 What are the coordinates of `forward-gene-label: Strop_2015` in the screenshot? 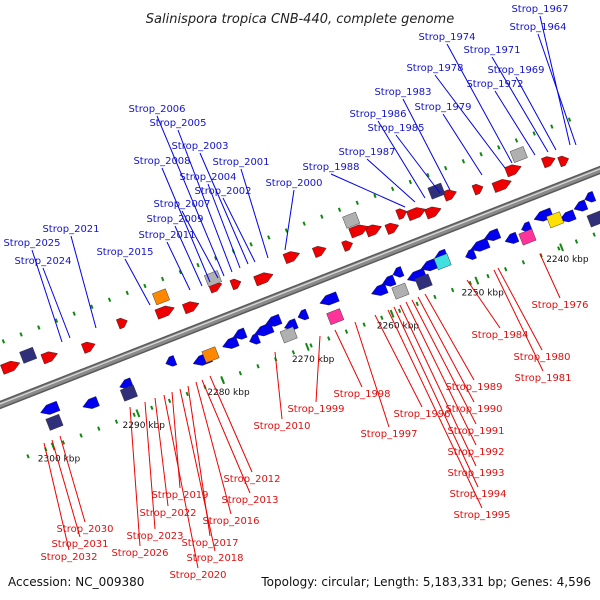 It's located at (124, 252).